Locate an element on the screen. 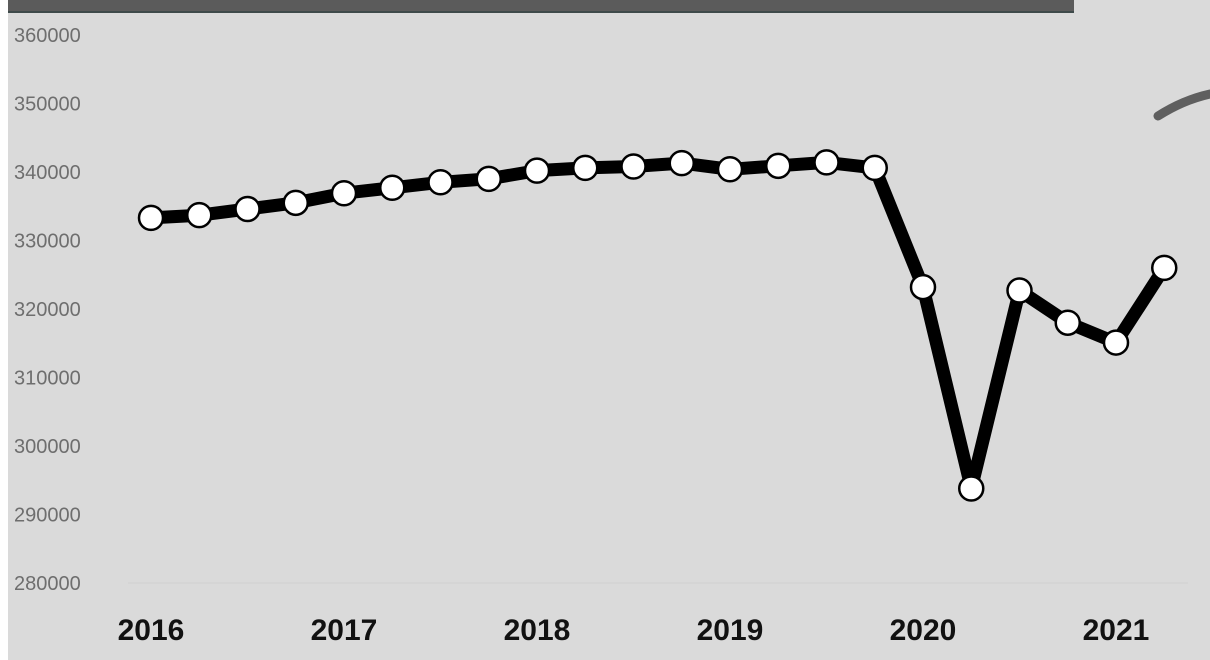 This screenshot has width=1210, height=660. x-tick-label: 2018 is located at coordinates (537, 630).